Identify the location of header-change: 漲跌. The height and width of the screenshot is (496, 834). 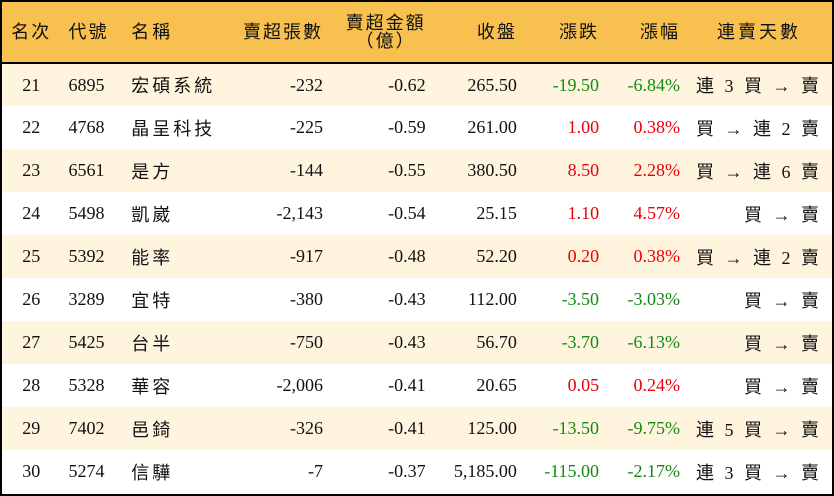
(566, 33).